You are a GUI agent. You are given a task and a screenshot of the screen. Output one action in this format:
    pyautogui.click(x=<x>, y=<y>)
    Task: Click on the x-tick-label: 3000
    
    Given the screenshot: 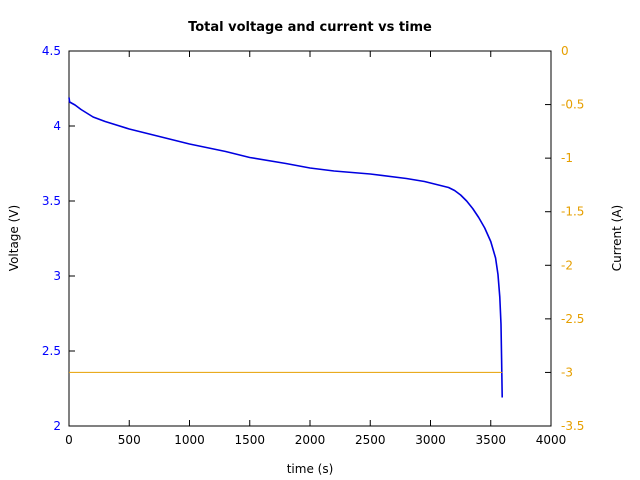 What is the action you would take?
    pyautogui.click(x=430, y=440)
    